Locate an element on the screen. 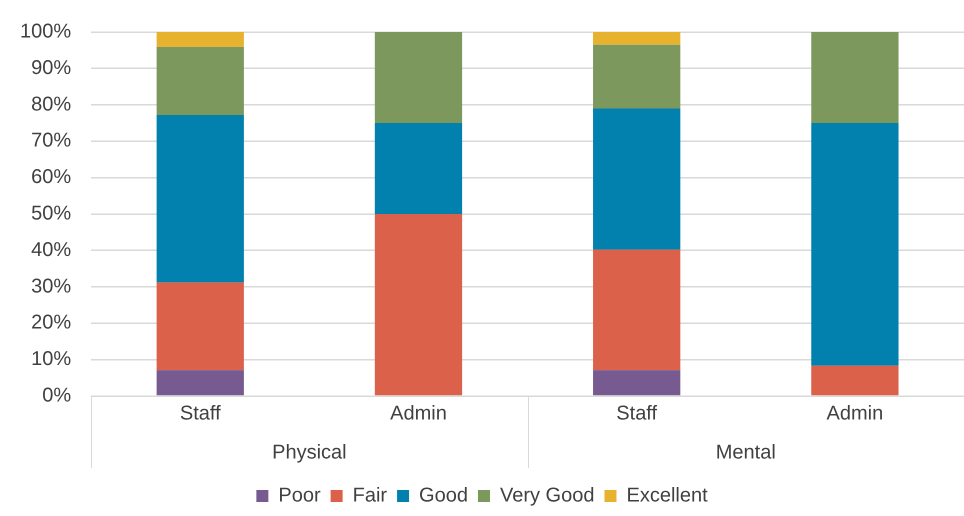 This screenshot has width=964, height=516. y-tick-label: 100% is located at coordinates (46, 31).